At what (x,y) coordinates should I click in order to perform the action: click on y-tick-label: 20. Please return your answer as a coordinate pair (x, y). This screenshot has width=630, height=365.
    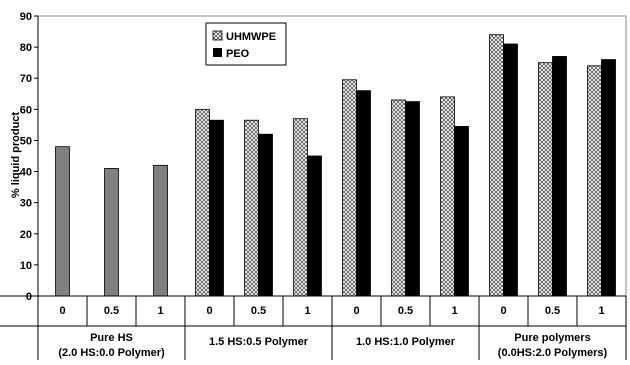
    Looking at the image, I should click on (26, 235).